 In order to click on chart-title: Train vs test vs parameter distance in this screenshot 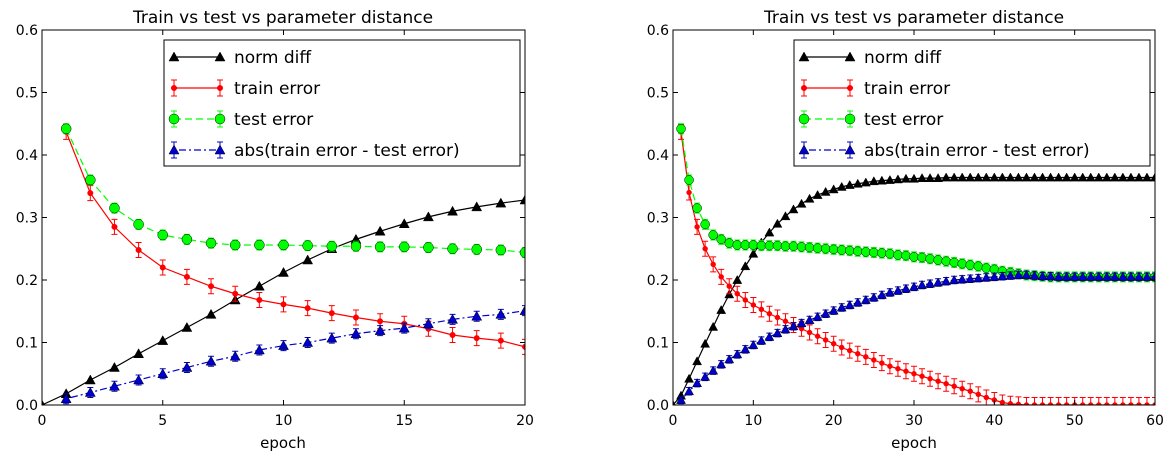, I will do `click(913, 18)`.